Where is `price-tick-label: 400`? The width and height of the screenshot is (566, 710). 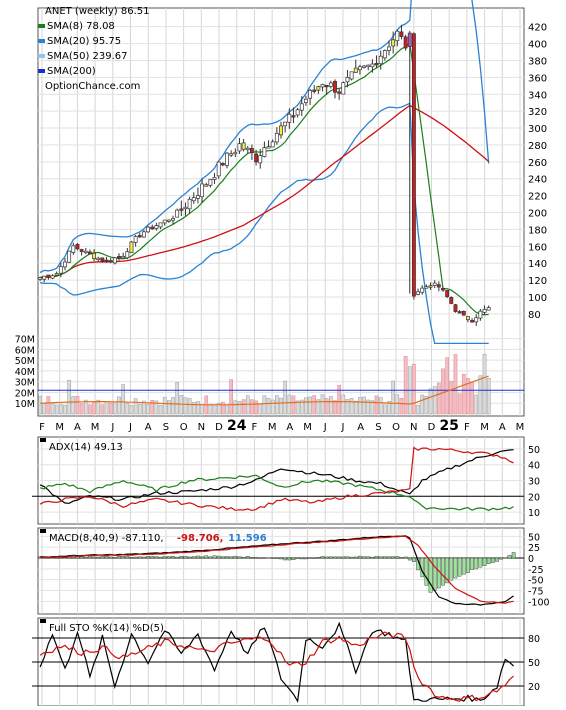
price-tick-label: 400 is located at coordinates (537, 45).